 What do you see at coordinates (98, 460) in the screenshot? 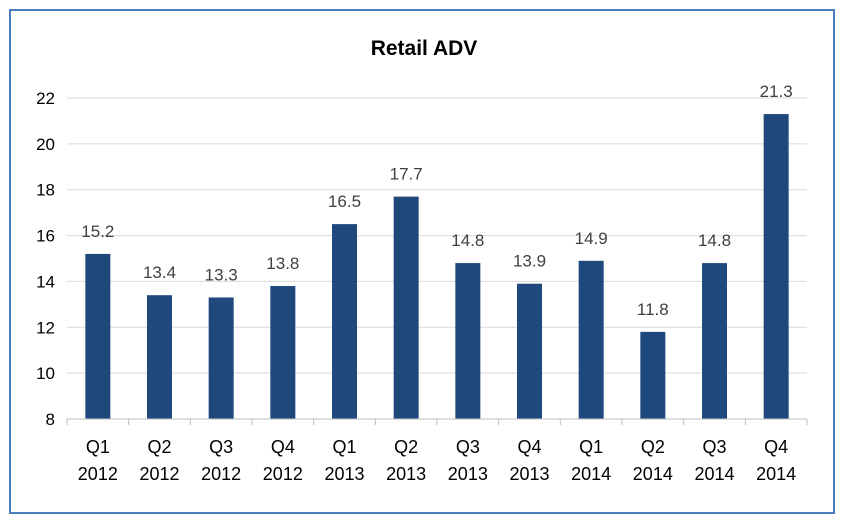
I see `x-tick-label: Q1 2012` at bounding box center [98, 460].